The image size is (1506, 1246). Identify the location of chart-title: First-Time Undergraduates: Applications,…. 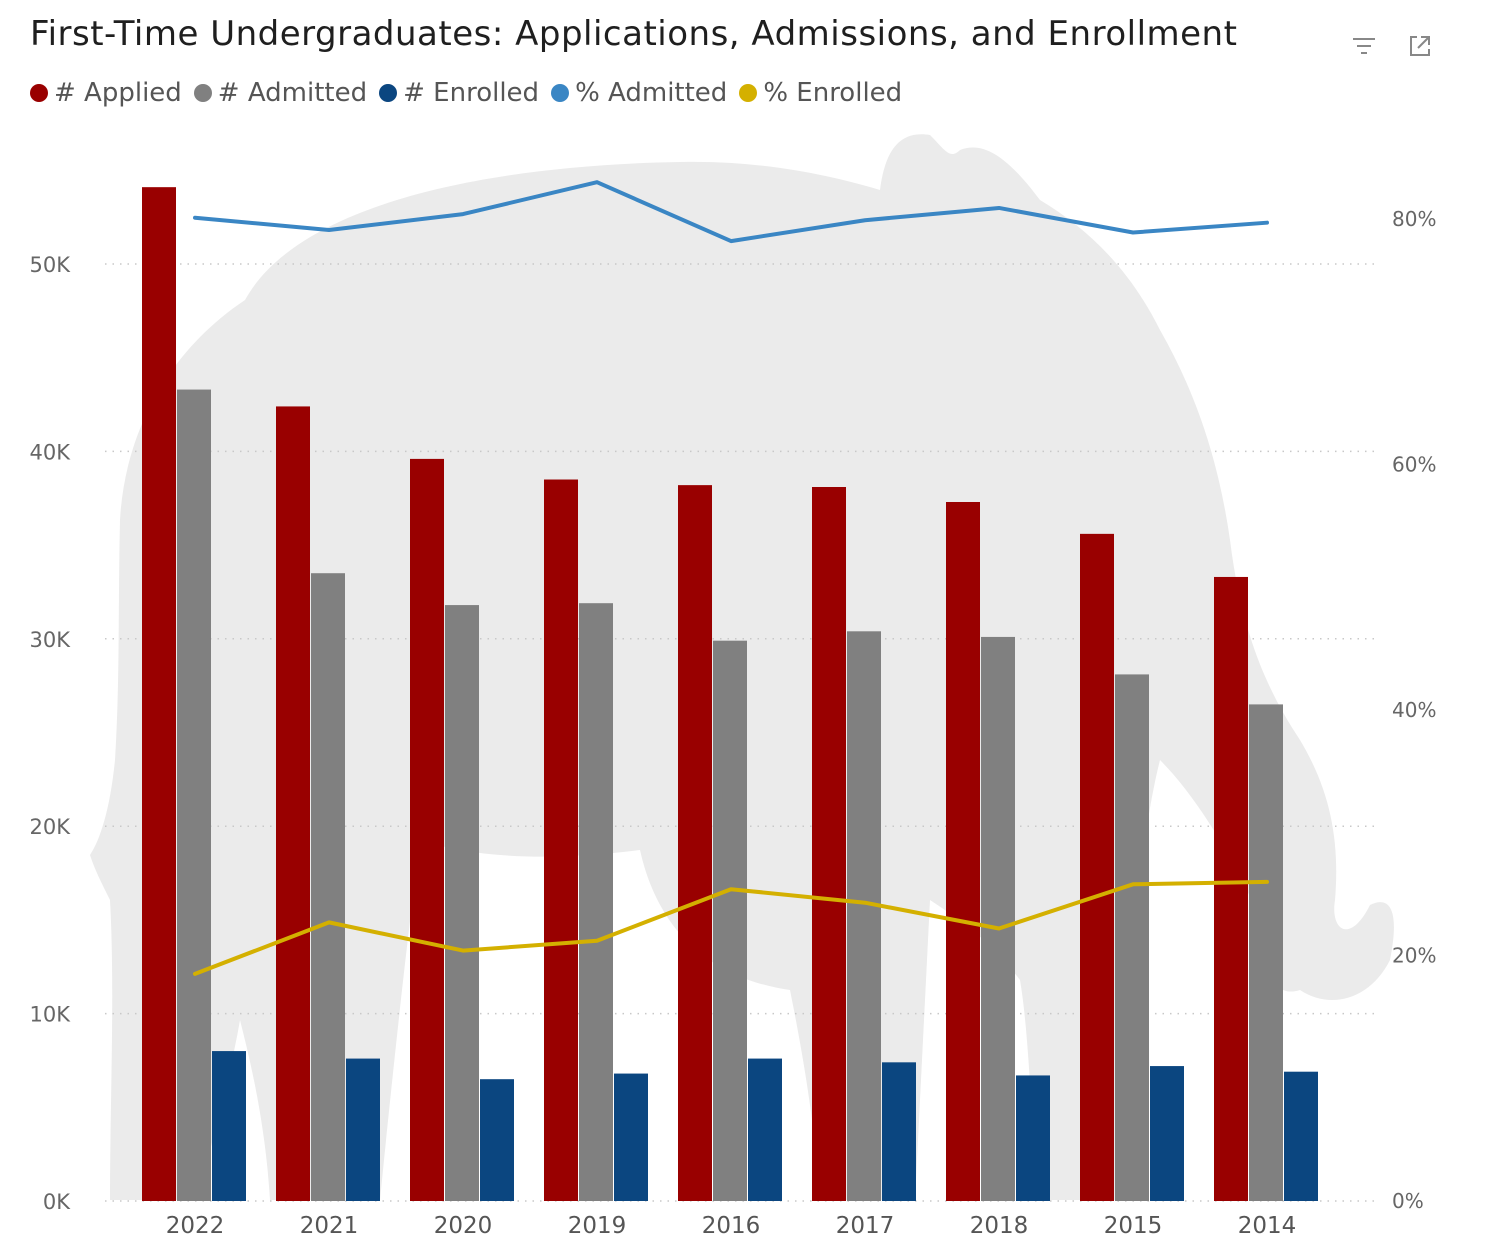
(634, 34).